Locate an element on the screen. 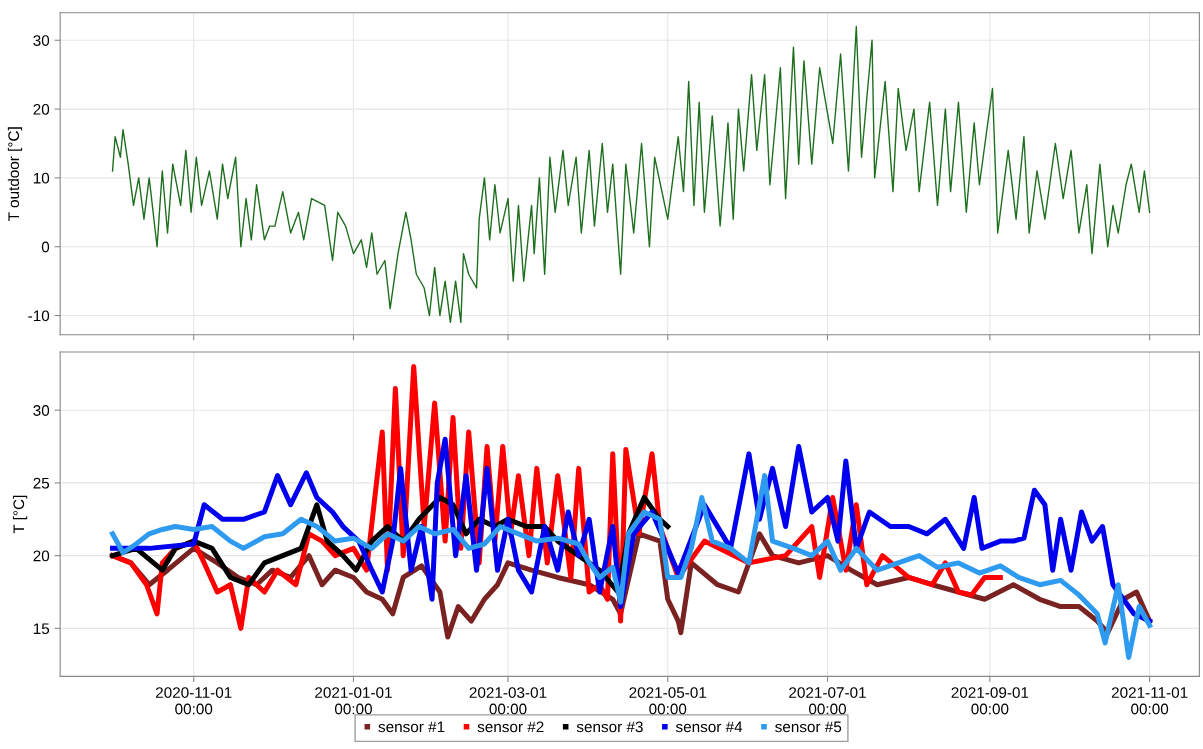  y-axis-title: T outdoor [°C] is located at coordinates (15, 174).